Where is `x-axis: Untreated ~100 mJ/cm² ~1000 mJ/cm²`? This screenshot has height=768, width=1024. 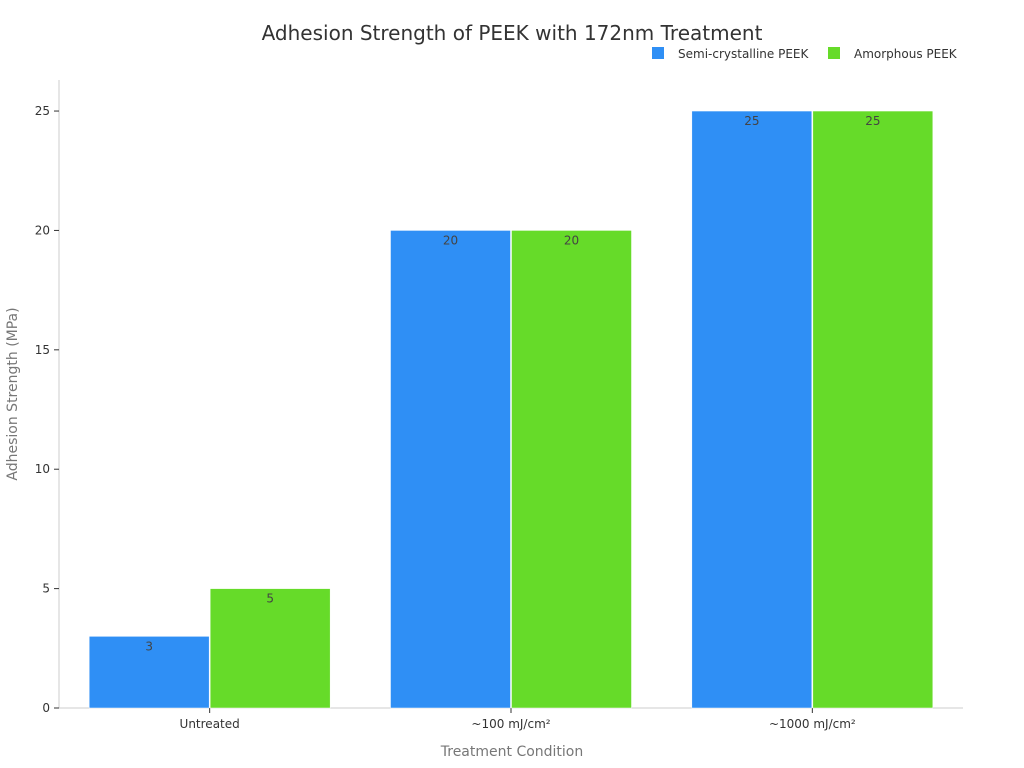 x-axis: Untreated ~100 mJ/cm² ~1000 mJ/cm² is located at coordinates (511, 719).